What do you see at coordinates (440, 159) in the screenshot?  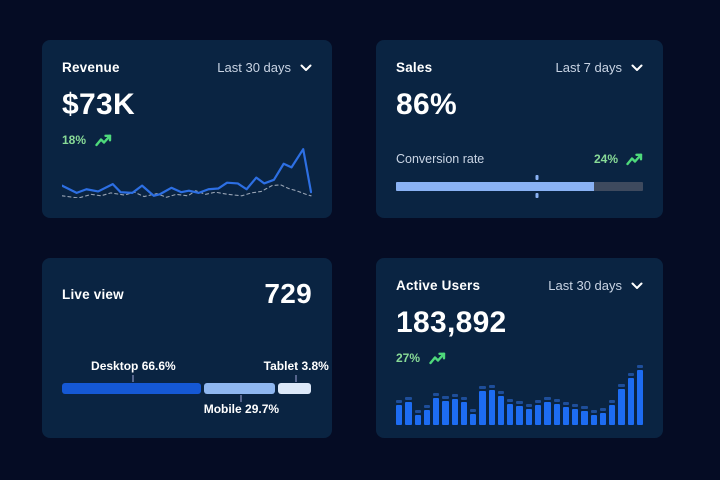 I see `conversion-rate-label: Conversion rate` at bounding box center [440, 159].